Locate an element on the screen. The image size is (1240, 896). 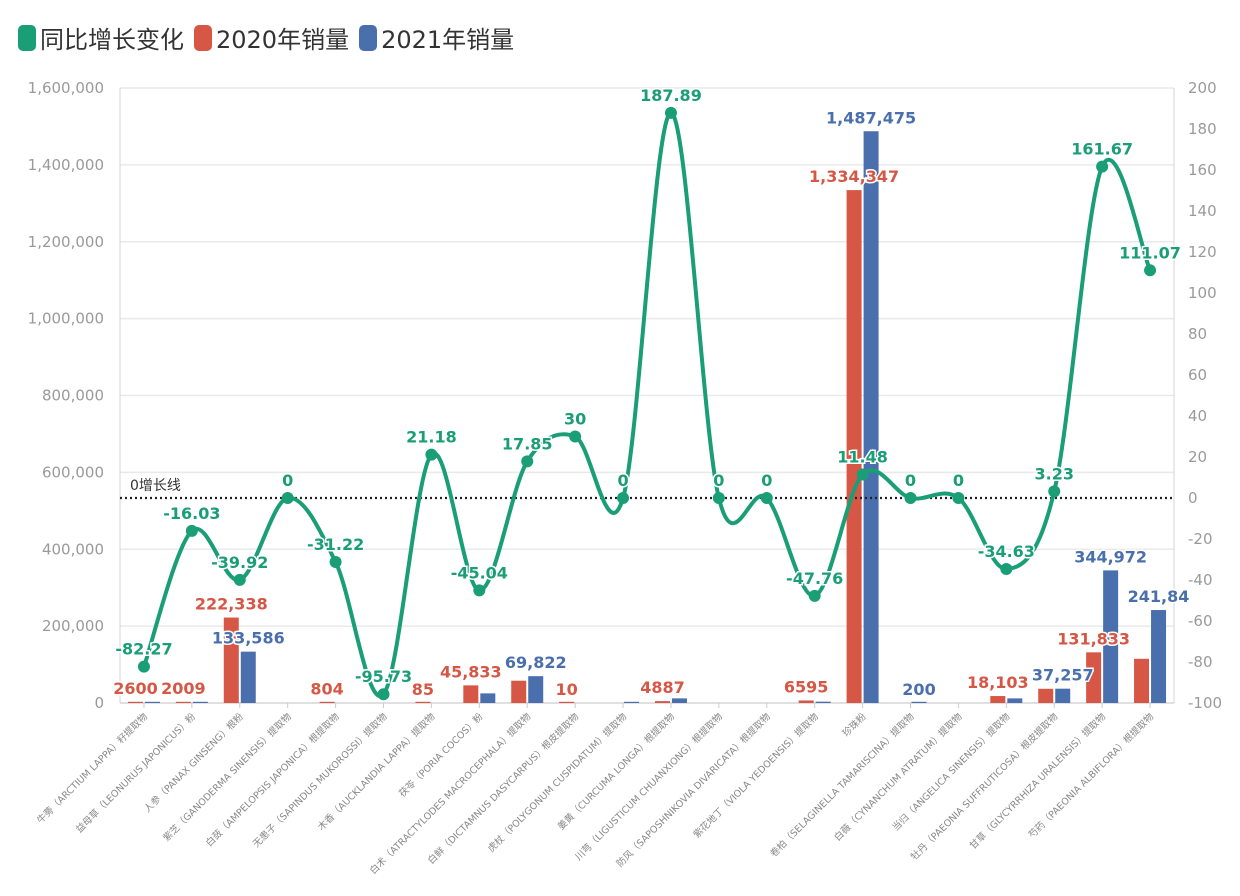
right-tick-label-15: 200 is located at coordinates (1202, 88).